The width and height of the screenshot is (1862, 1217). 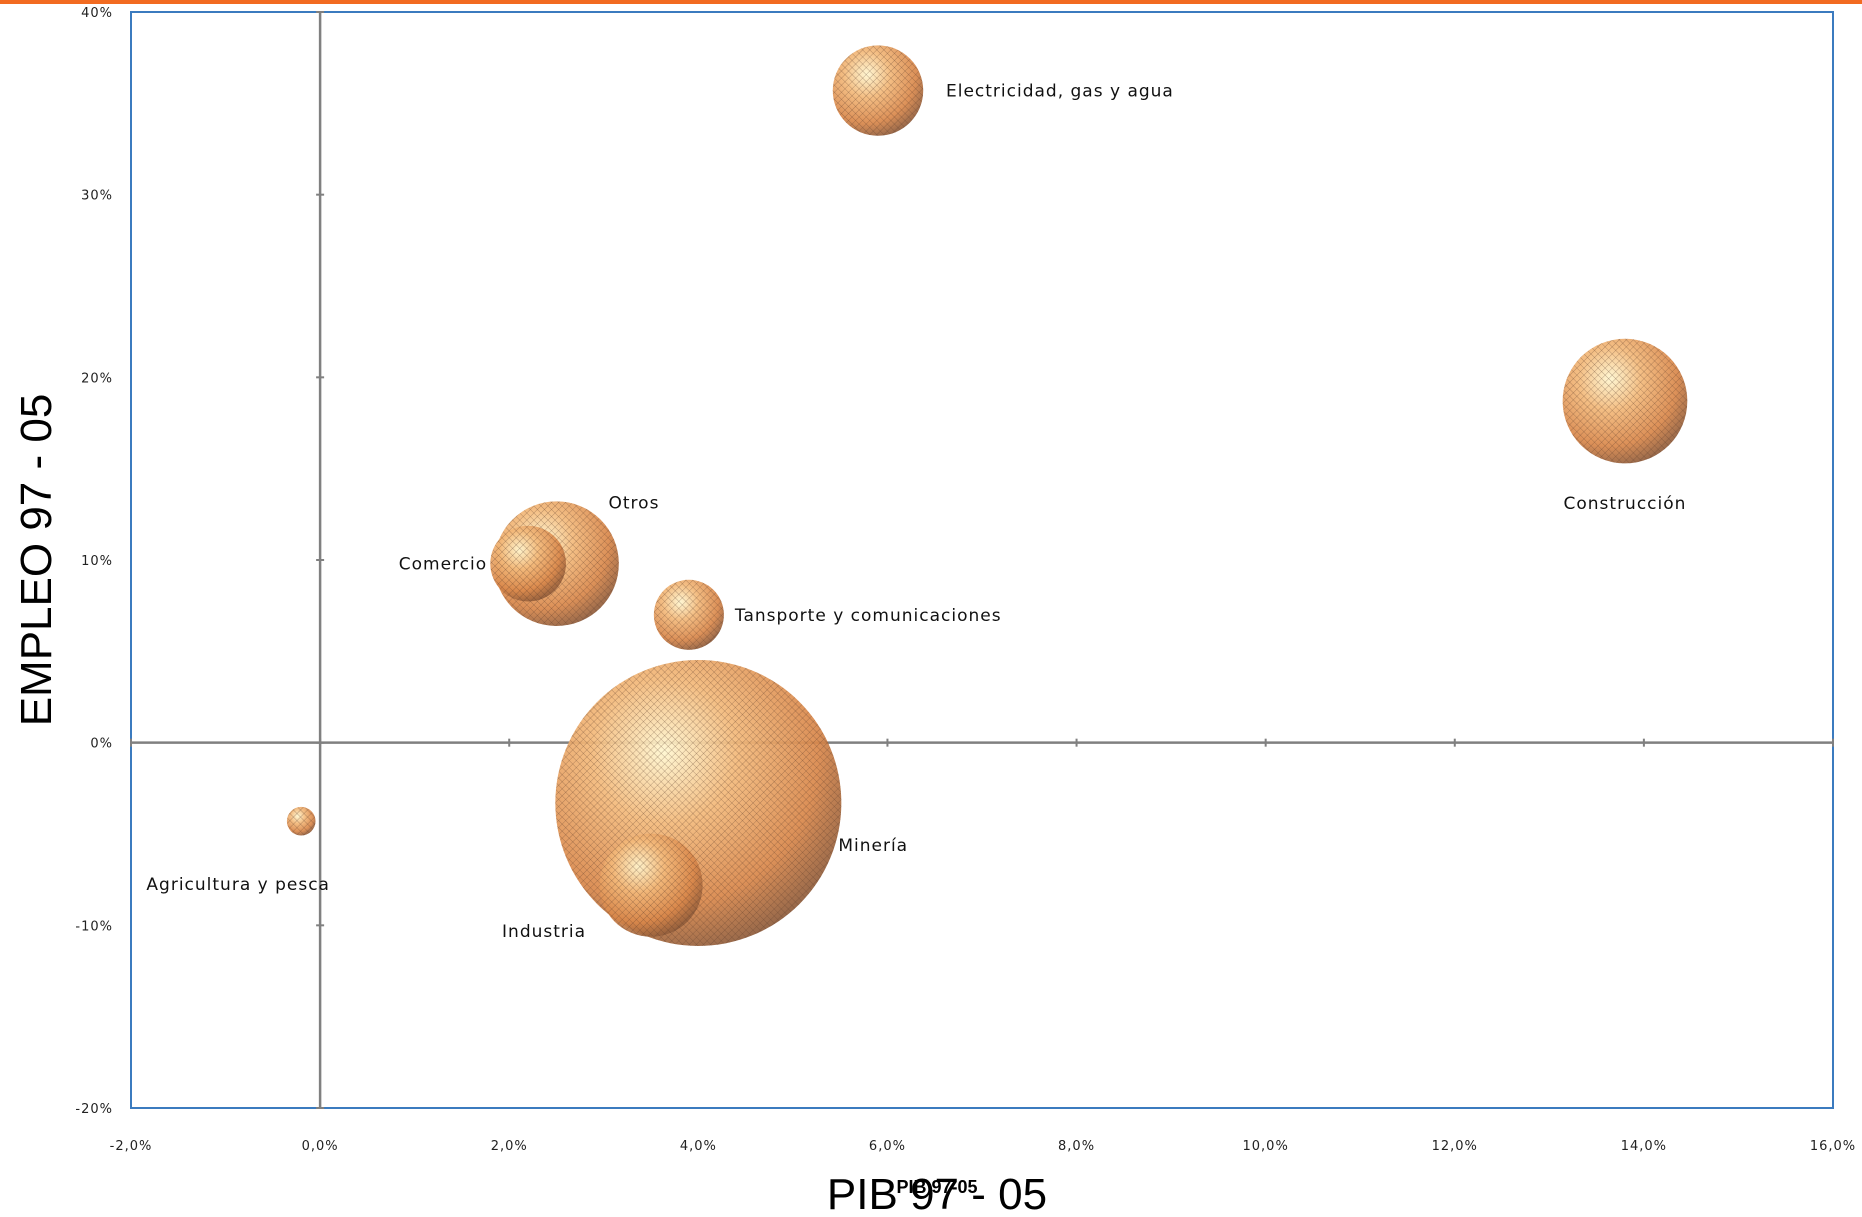 I want to click on x-tick-label: 12,0%, so click(x=1455, y=1146).